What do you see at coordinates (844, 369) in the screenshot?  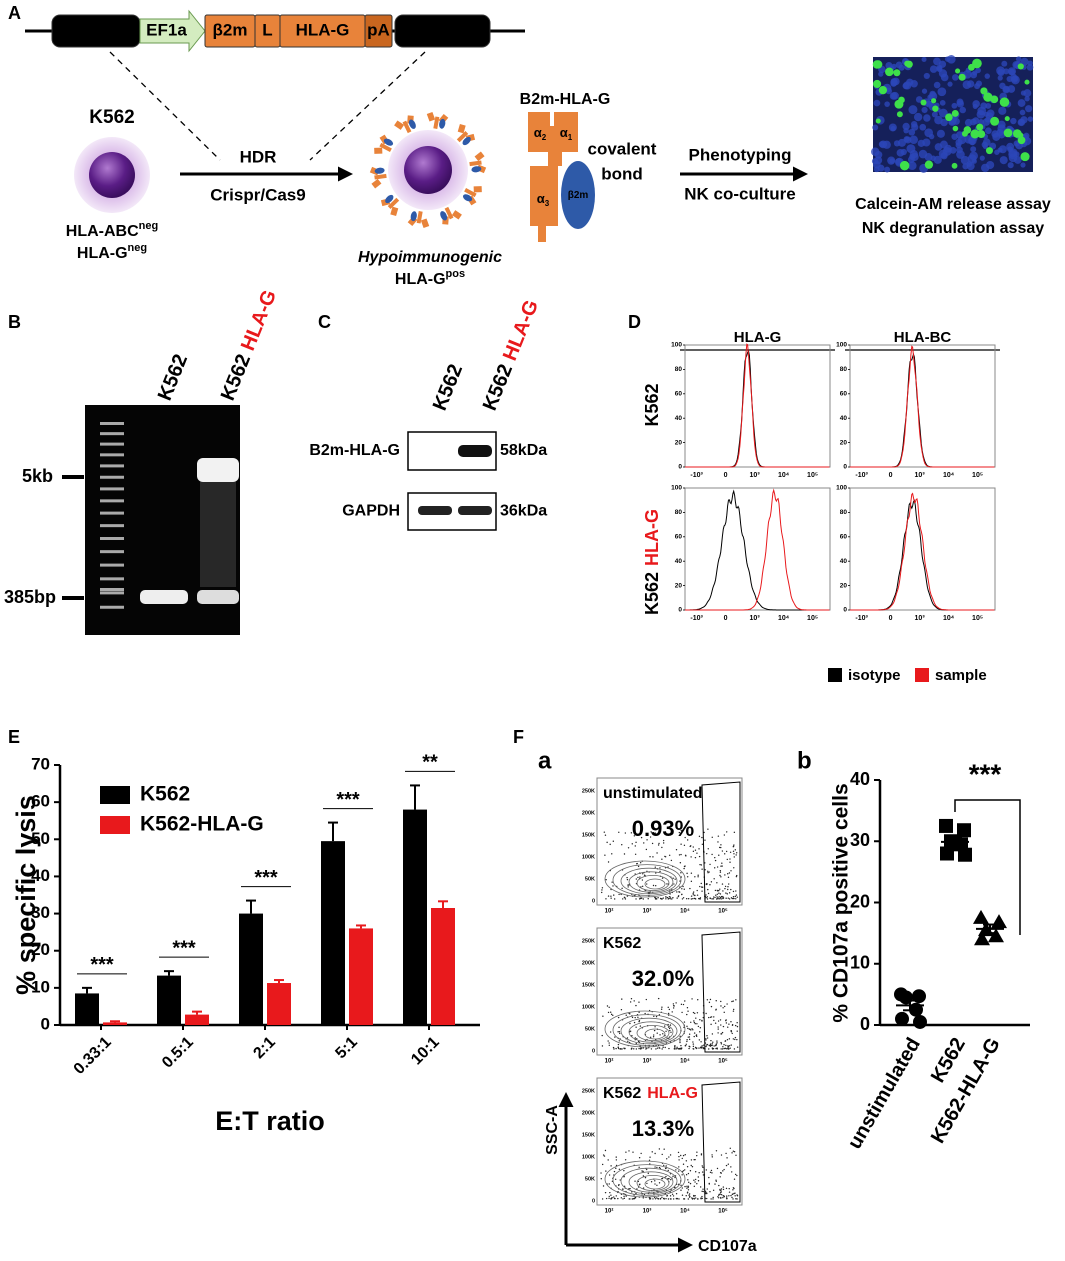 I see `y-tick-label: 80` at bounding box center [844, 369].